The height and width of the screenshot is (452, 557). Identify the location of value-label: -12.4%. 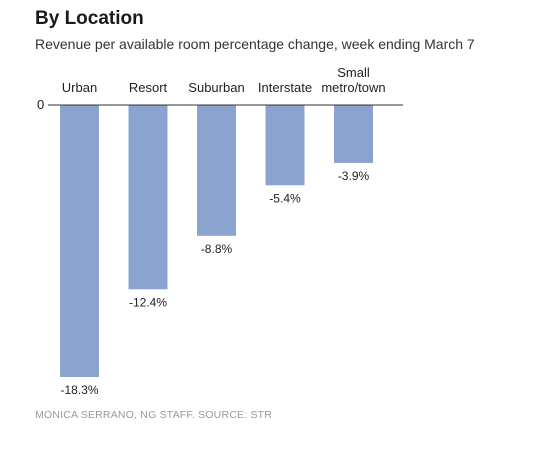
(148, 302).